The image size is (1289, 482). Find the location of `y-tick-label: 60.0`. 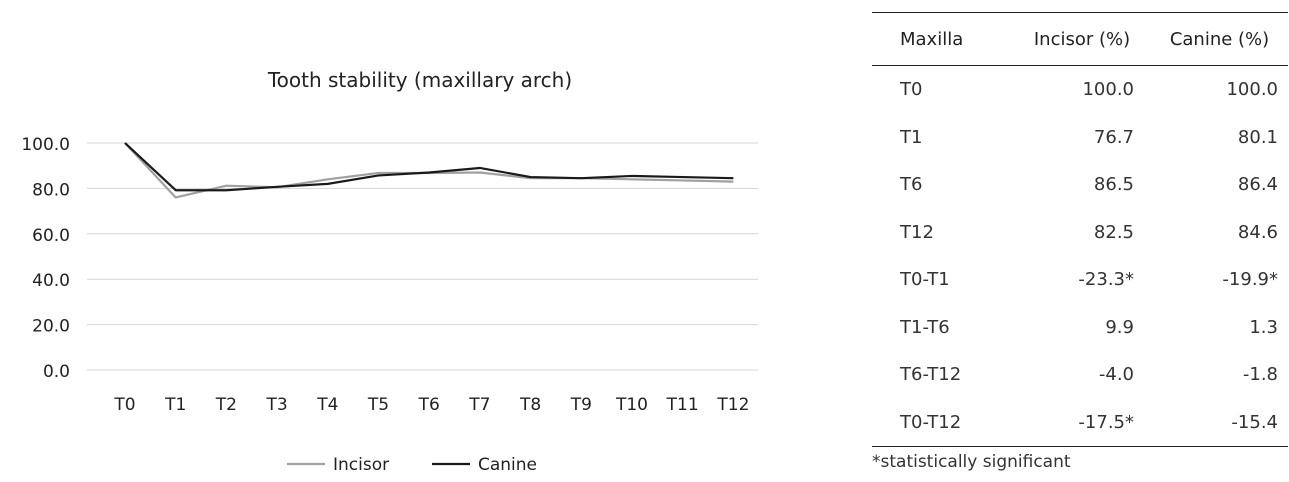

y-tick-label: 60.0 is located at coordinates (51, 236).